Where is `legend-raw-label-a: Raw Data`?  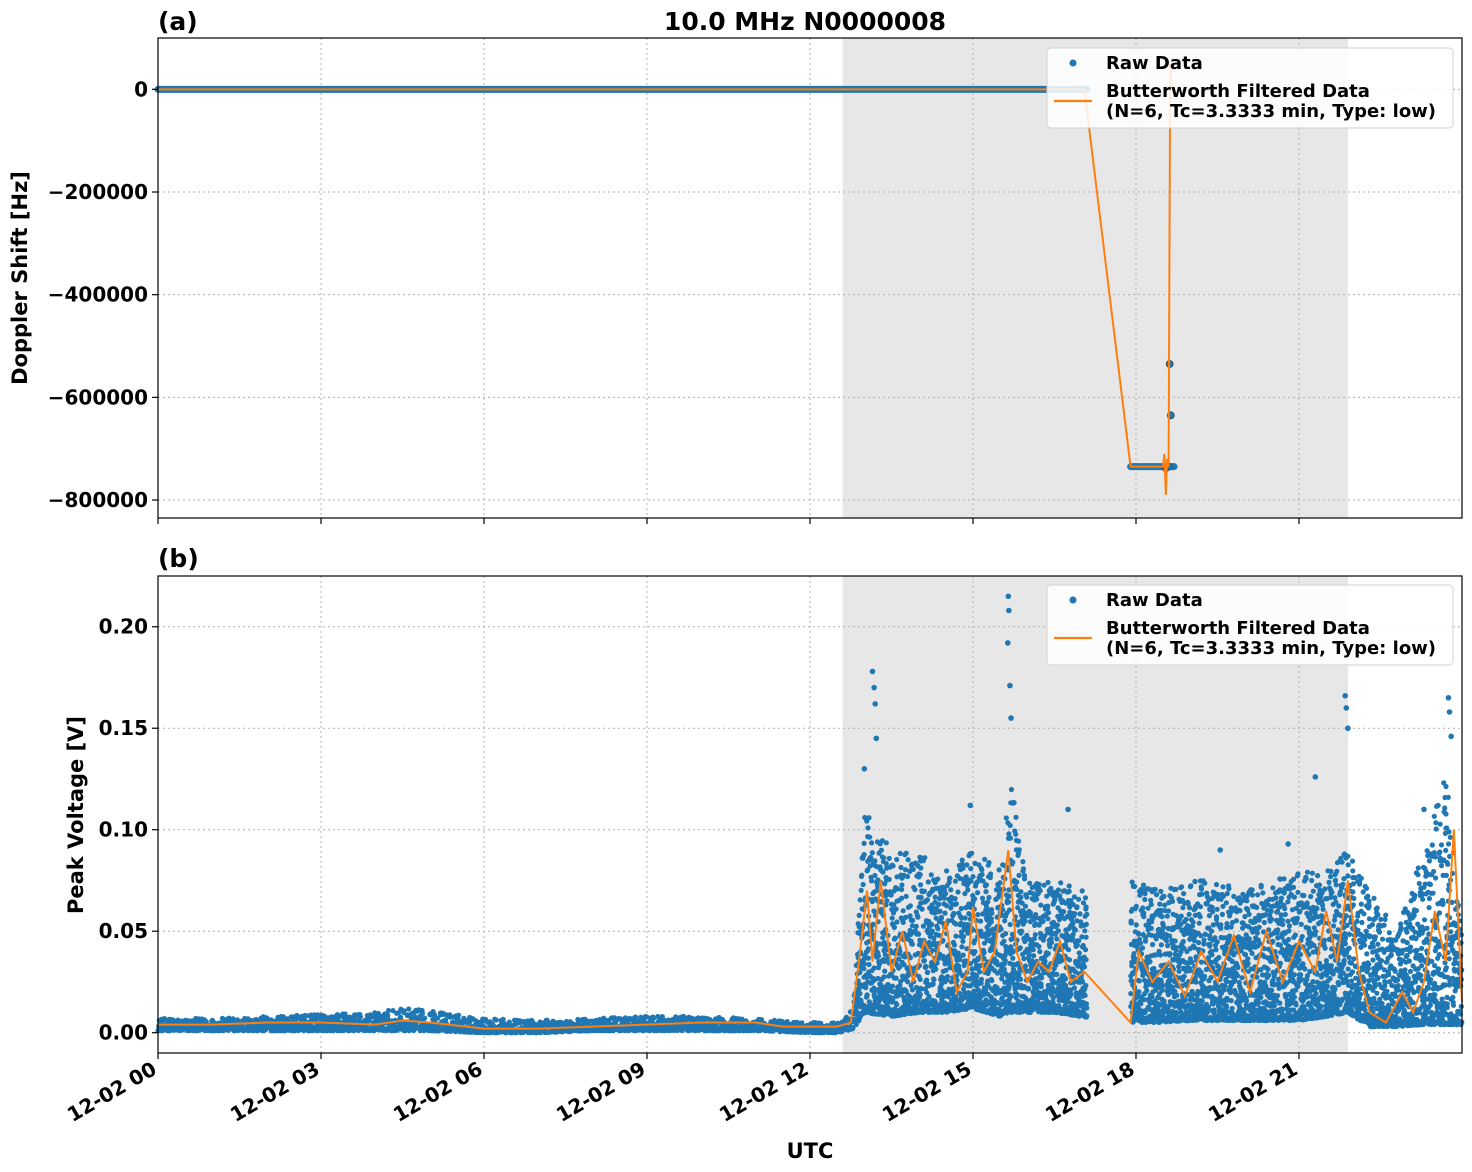 legend-raw-label-a: Raw Data is located at coordinates (1154, 63).